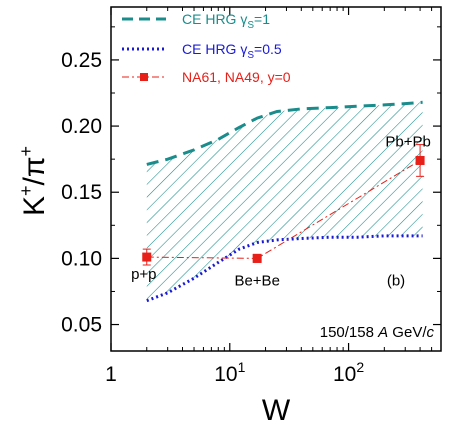  Describe the element at coordinates (396, 281) in the screenshot. I see `annotation-panel-label: (b)` at that location.